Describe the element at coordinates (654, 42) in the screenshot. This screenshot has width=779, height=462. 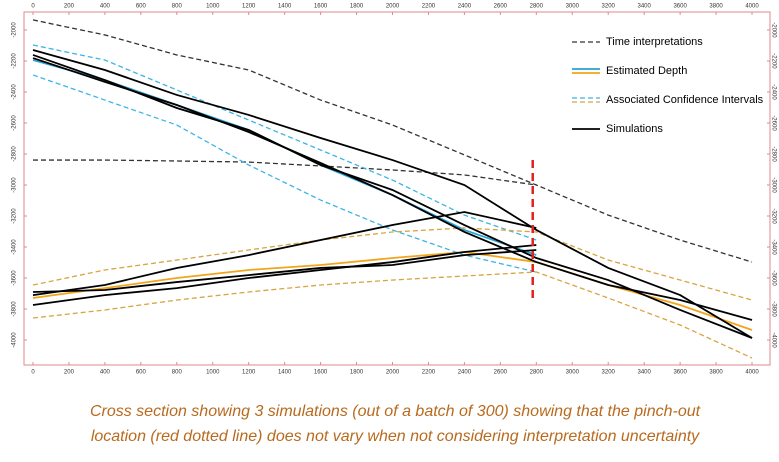
I see `legend-label: Time interpretations` at that location.